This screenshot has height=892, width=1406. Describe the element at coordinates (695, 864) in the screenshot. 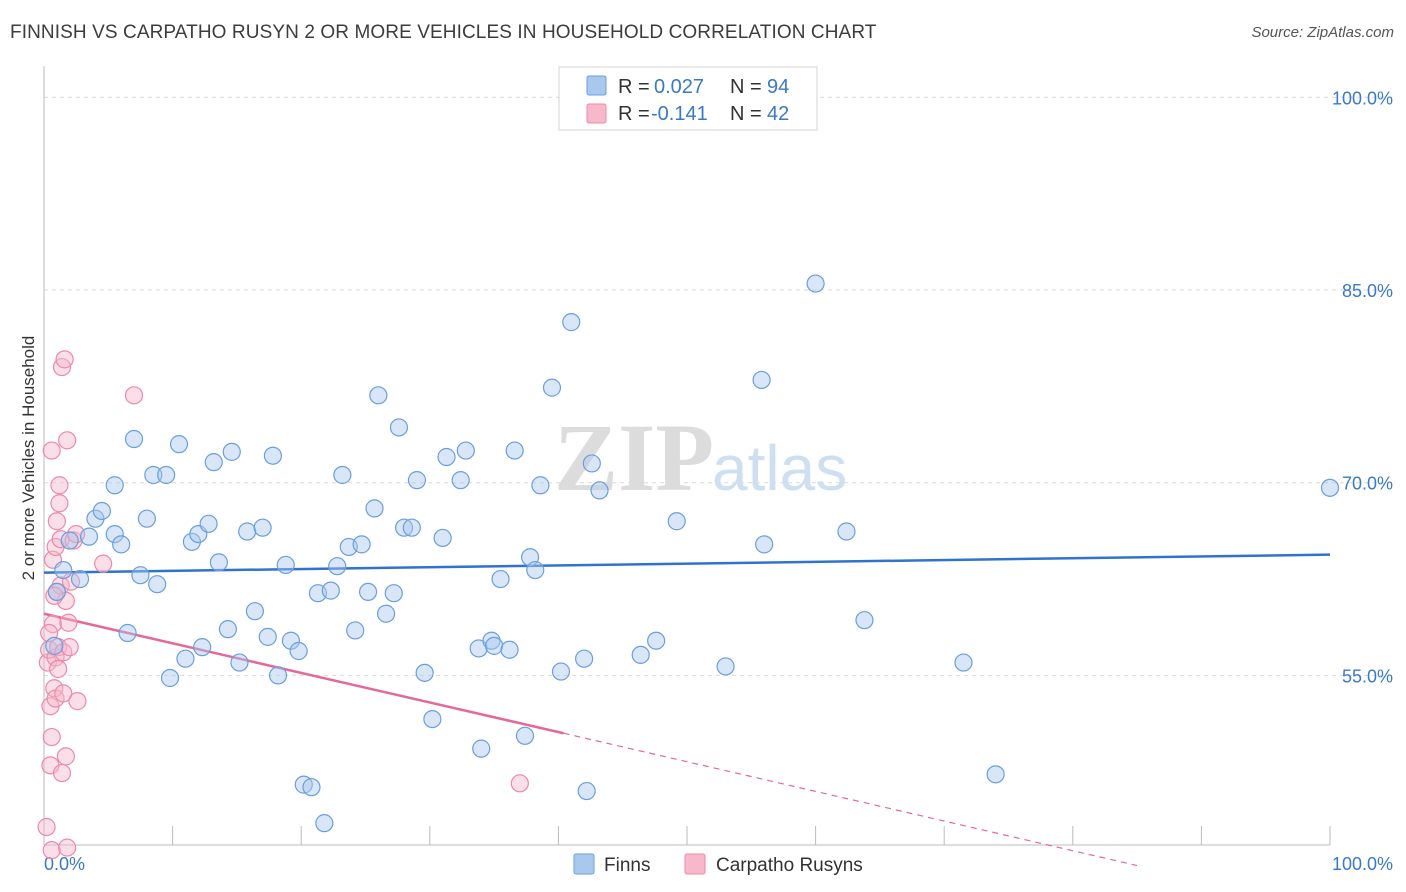

I see `legend-bottom-swatch-rusyns` at that location.